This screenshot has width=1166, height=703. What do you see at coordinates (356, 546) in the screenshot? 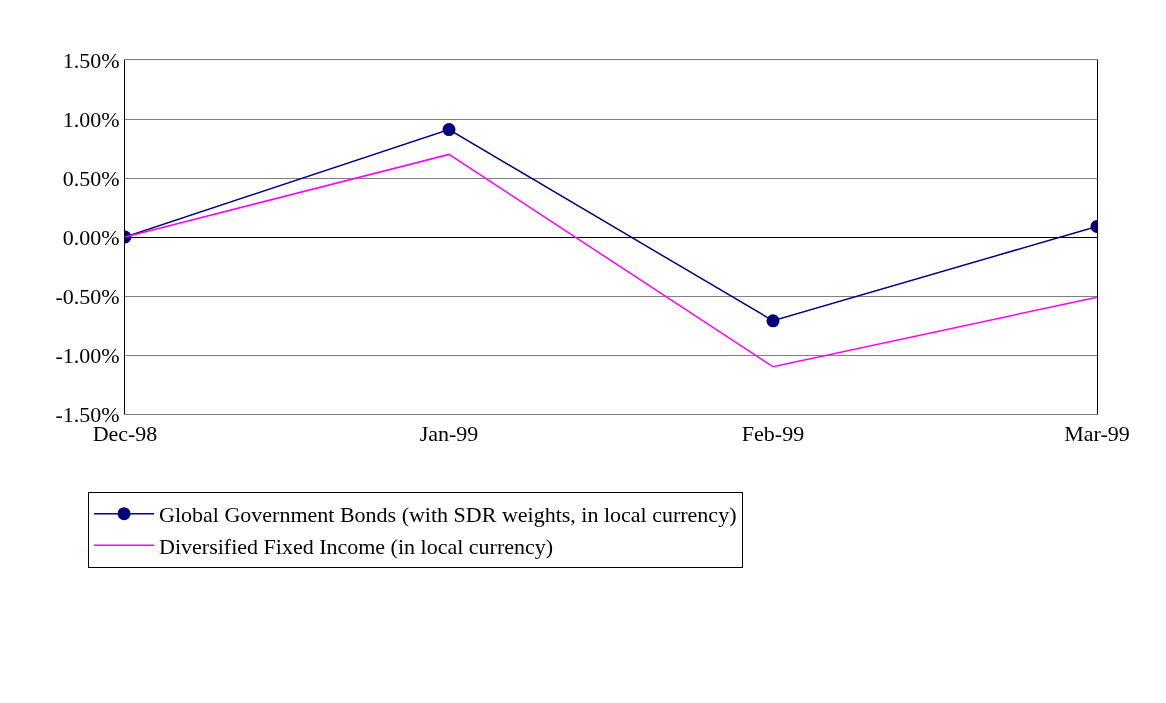
I see `legend-label: Diversified Fixed Income (in local currency)` at bounding box center [356, 546].